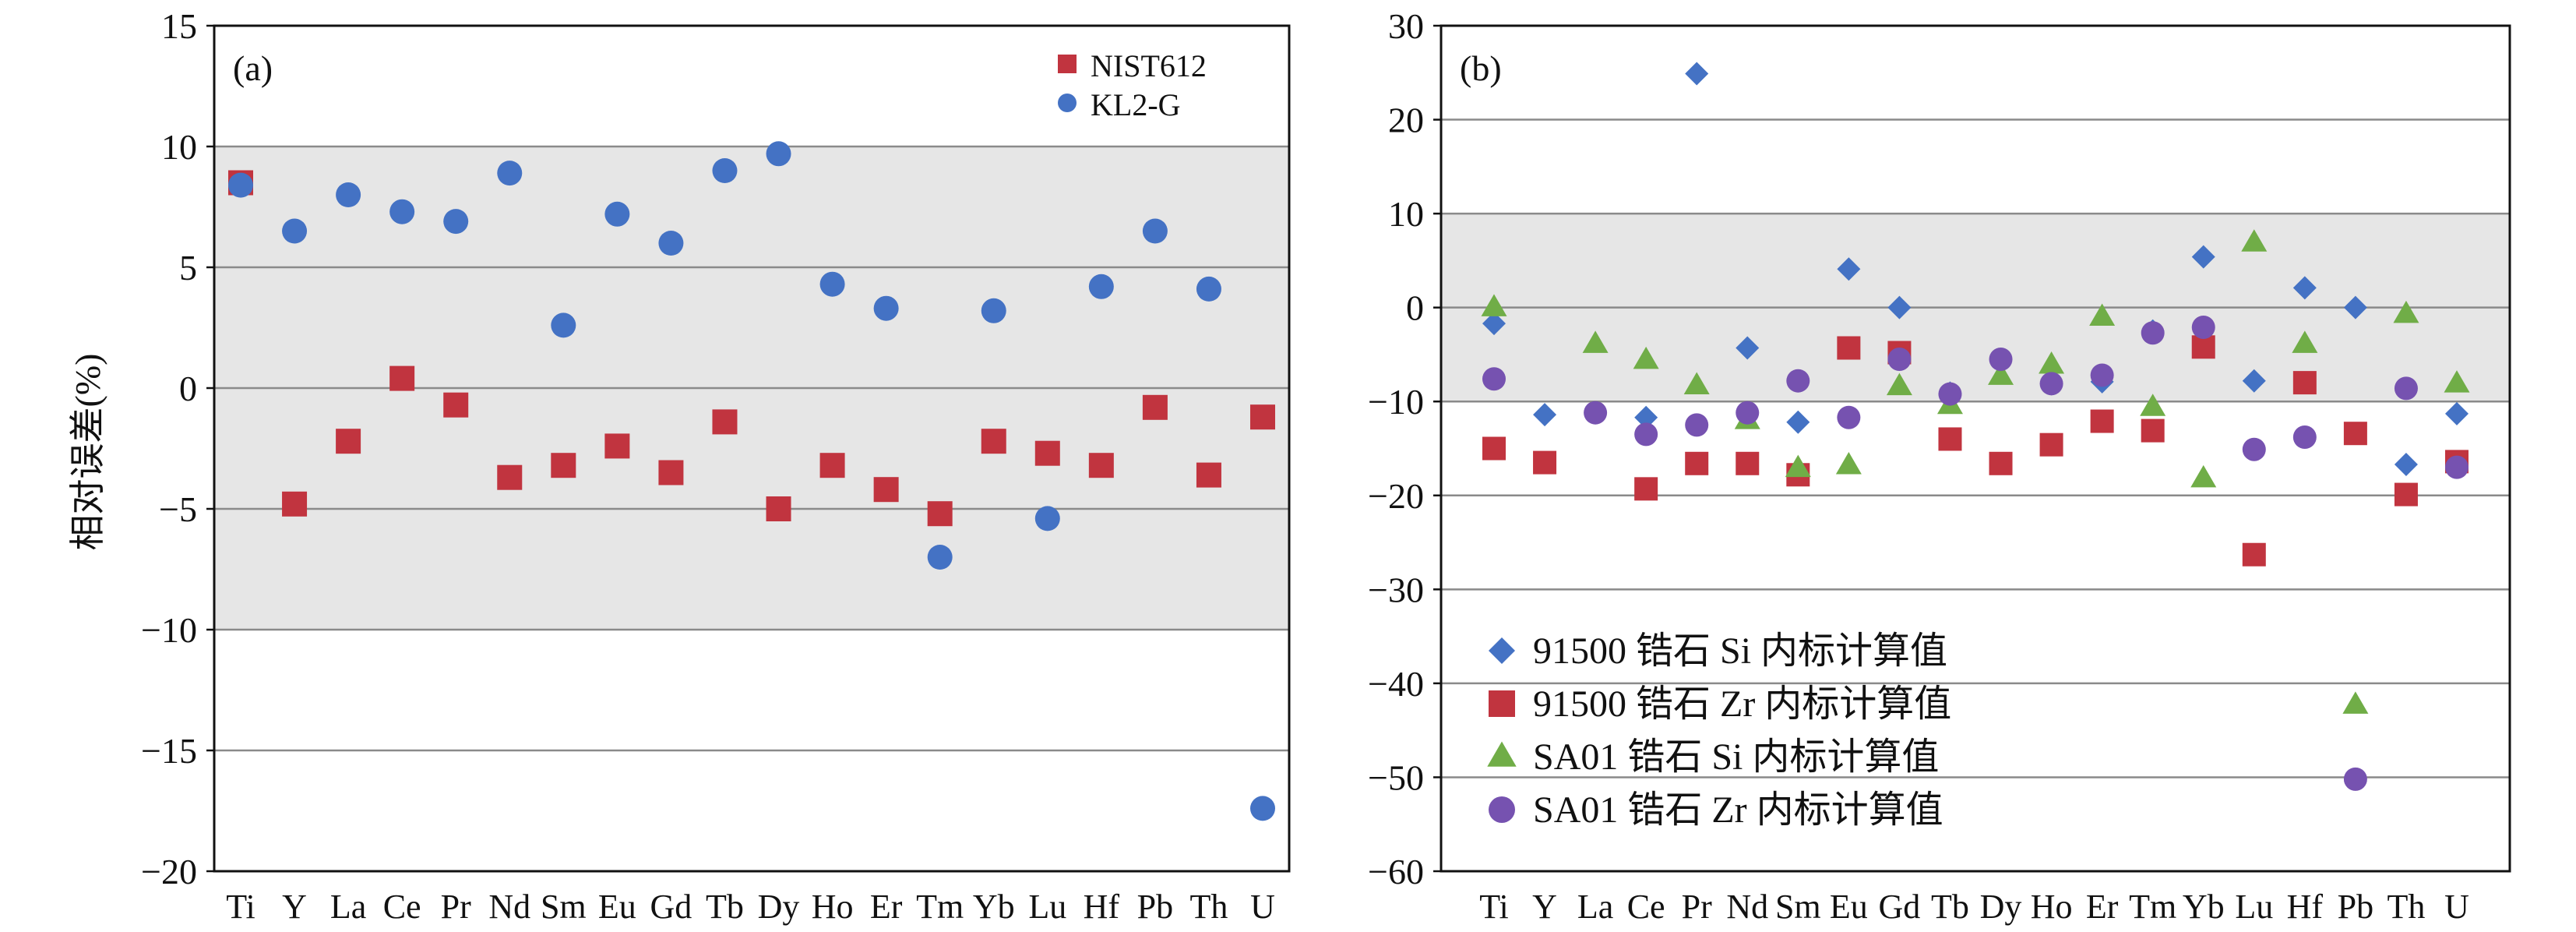 The image size is (2576, 932). Describe the element at coordinates (617, 907) in the screenshot. I see `panel-a-x-tick-label: Eu` at that location.